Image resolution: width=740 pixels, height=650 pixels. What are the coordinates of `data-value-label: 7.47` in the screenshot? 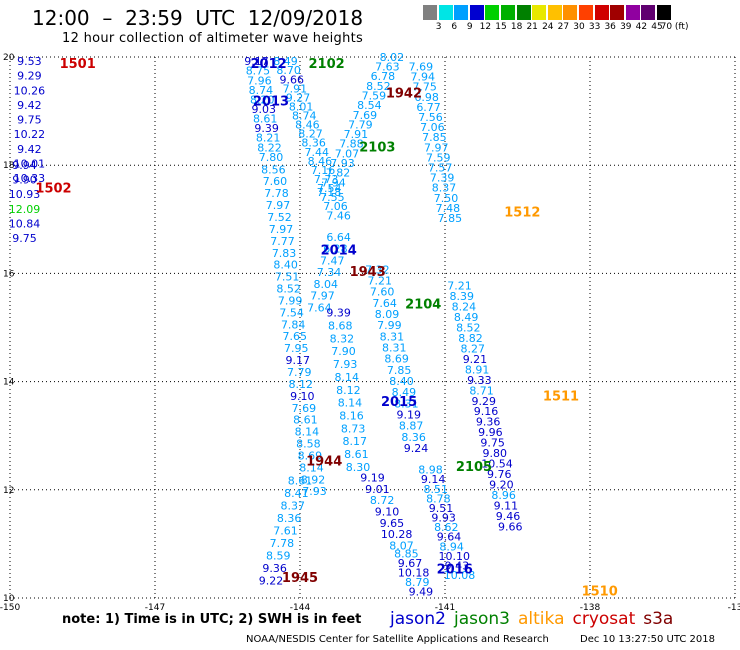 It's located at (332, 260).